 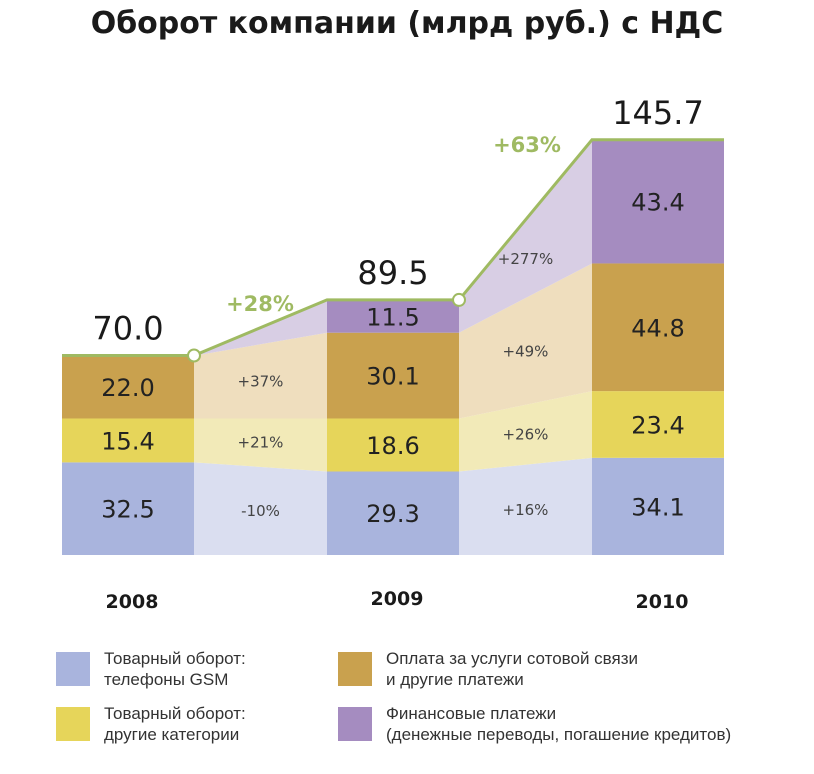 I want to click on total-label-2010: 145.7, so click(x=658, y=113).